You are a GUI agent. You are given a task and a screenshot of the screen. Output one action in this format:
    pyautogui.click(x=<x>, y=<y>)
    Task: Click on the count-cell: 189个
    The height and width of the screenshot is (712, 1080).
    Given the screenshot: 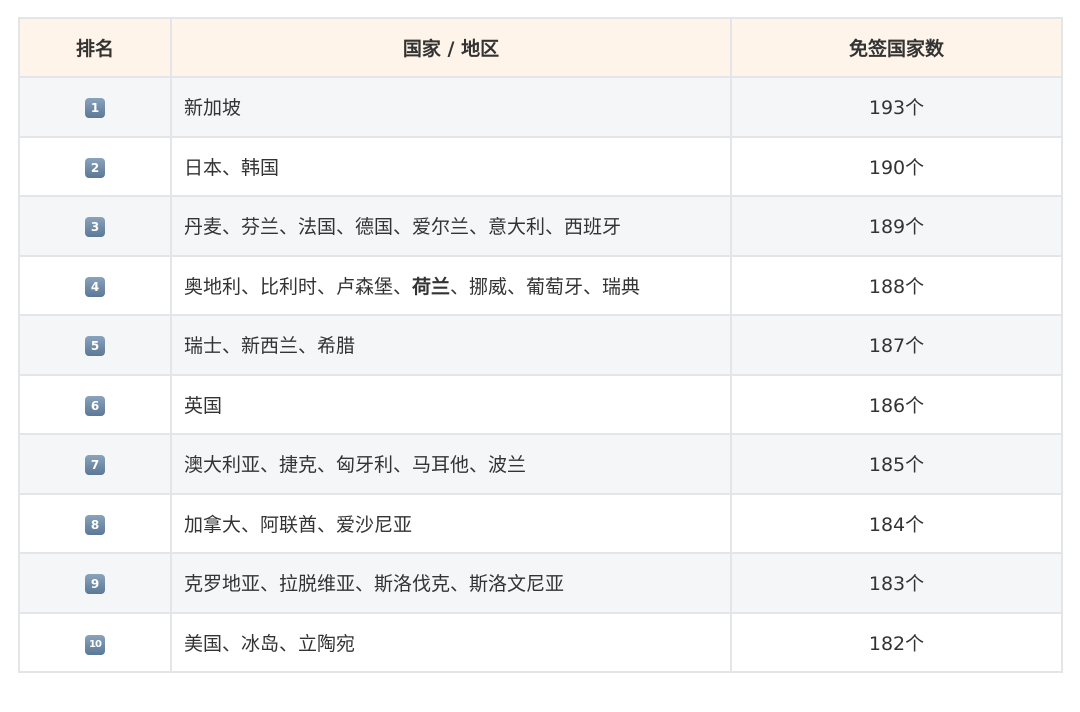 What is the action you would take?
    pyautogui.click(x=896, y=226)
    